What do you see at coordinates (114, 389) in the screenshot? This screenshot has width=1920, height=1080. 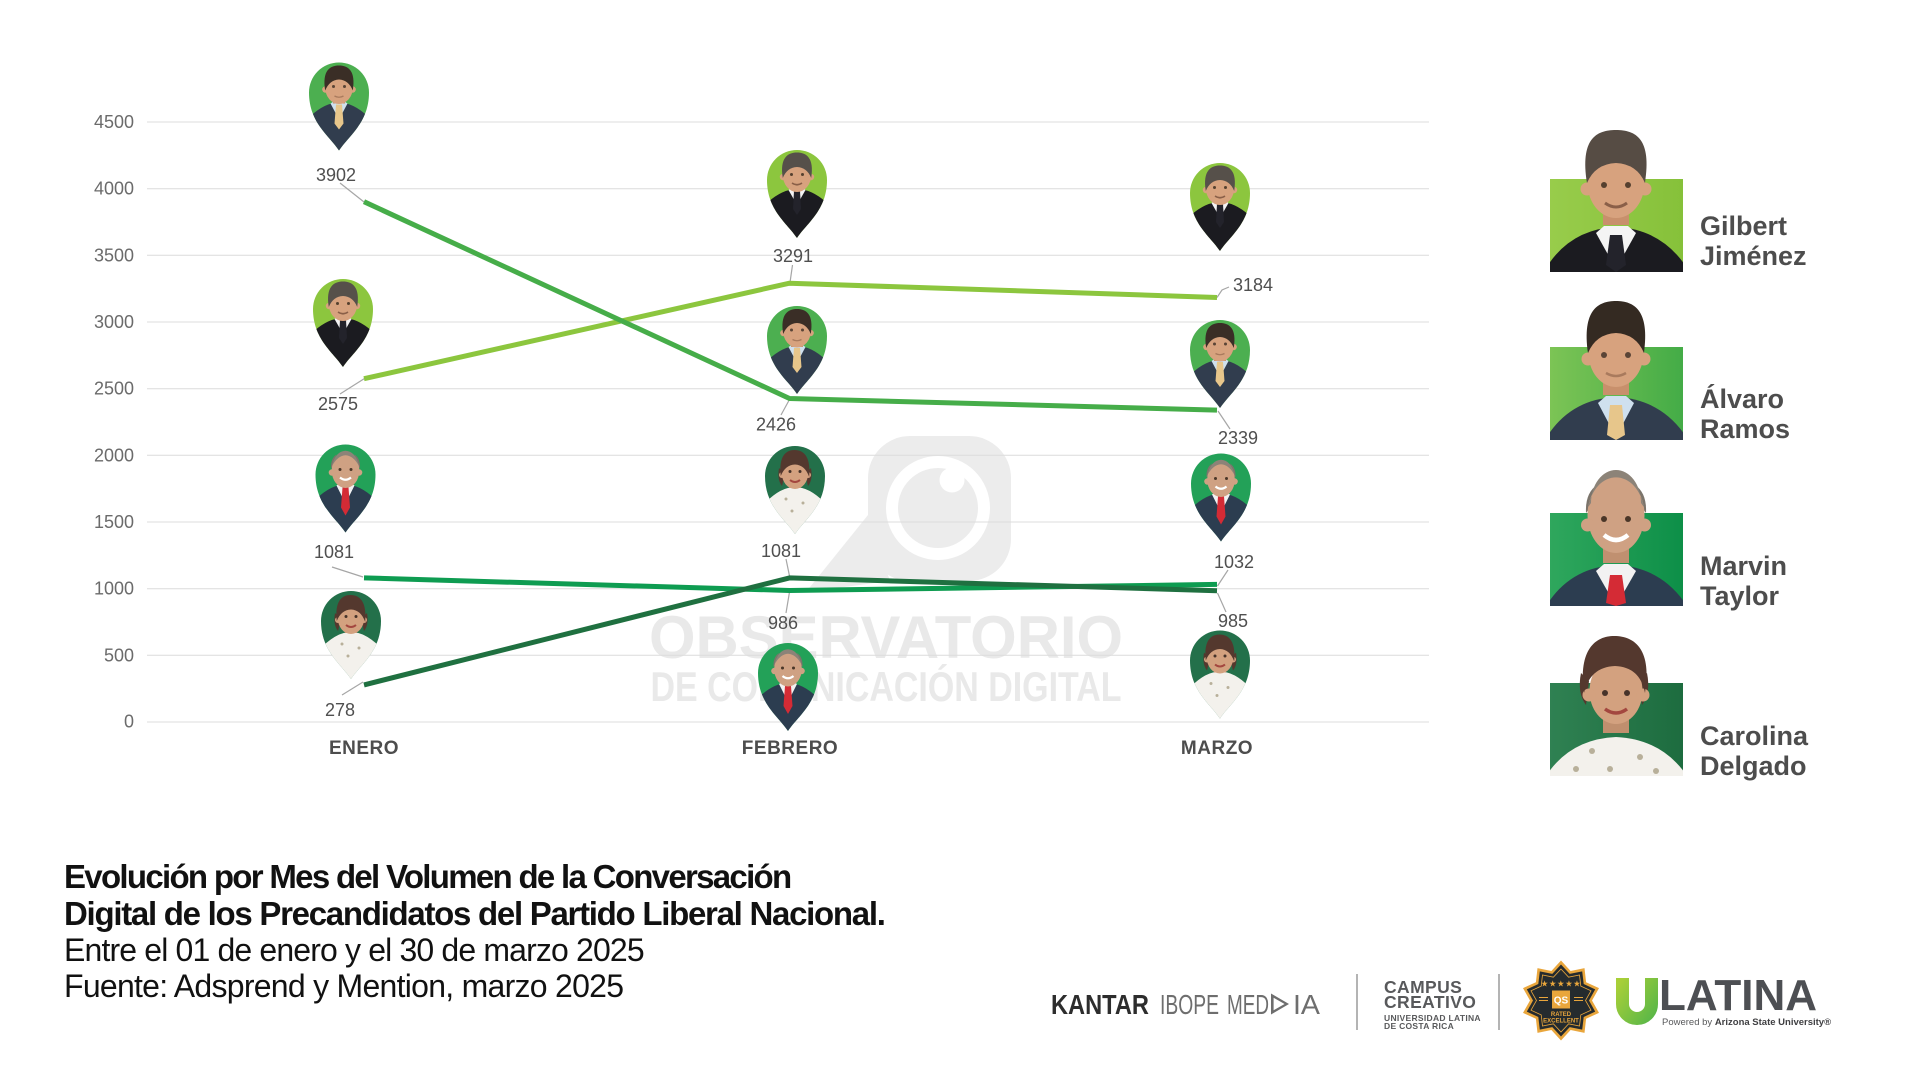 I see `svg-text: 2500` at bounding box center [114, 389].